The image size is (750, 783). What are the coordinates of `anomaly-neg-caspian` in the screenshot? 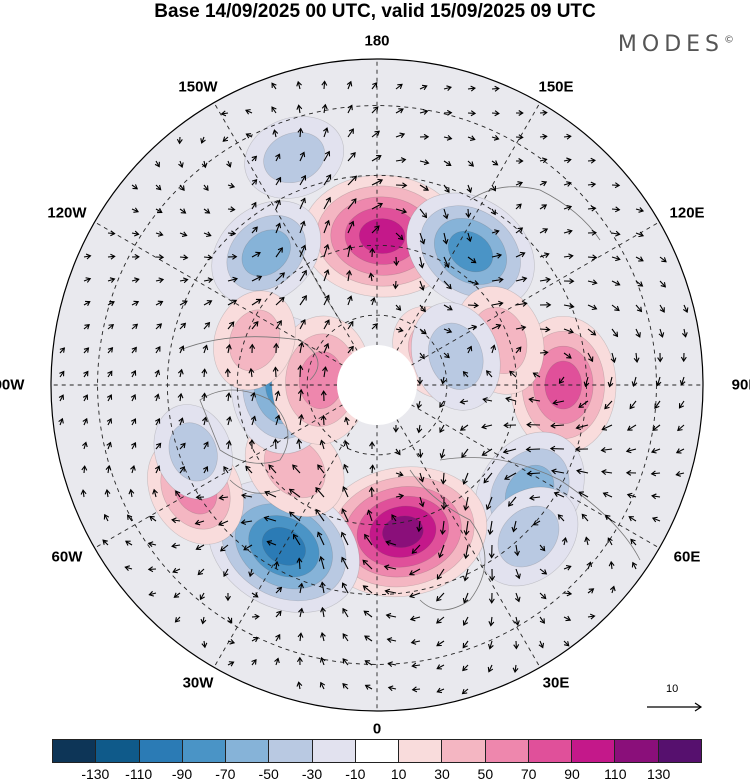 It's located at (528, 536).